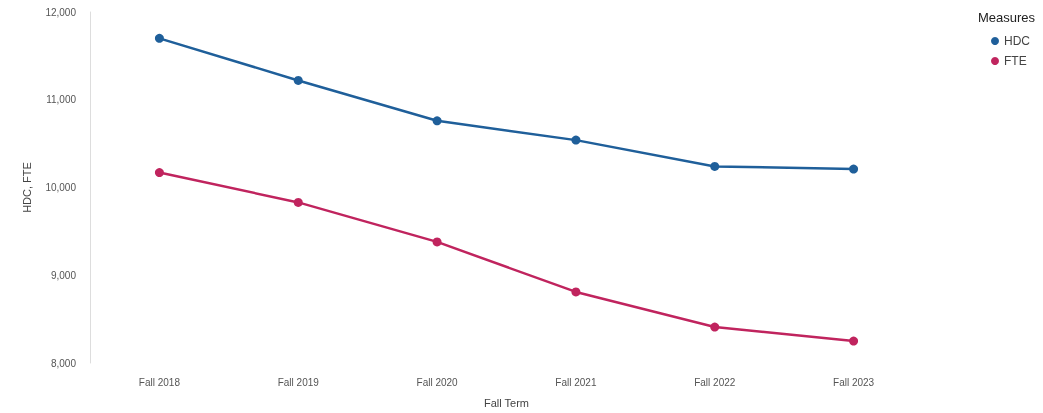 The width and height of the screenshot is (1043, 413). What do you see at coordinates (1017, 41) in the screenshot?
I see `legend-label: HDC` at bounding box center [1017, 41].